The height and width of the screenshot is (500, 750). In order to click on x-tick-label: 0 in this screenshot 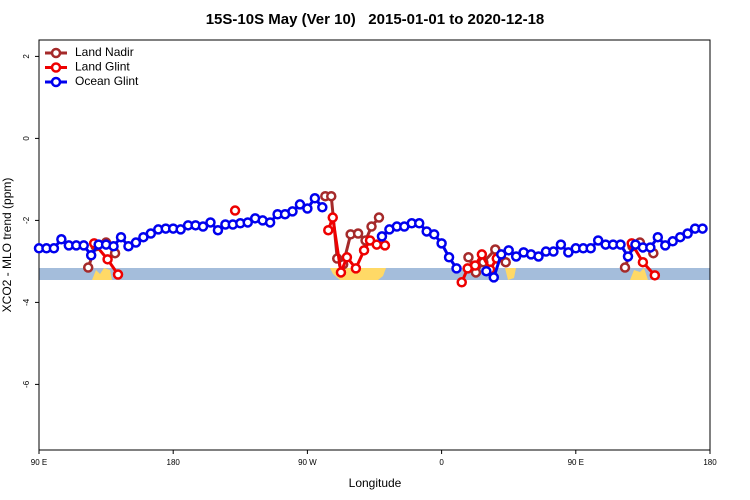, I will do `click(441, 462)`.